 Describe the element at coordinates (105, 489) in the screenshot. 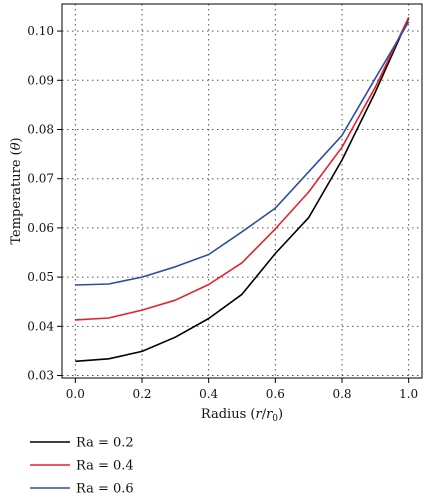

I see `legend-label-3: Ra = 0.6` at that location.